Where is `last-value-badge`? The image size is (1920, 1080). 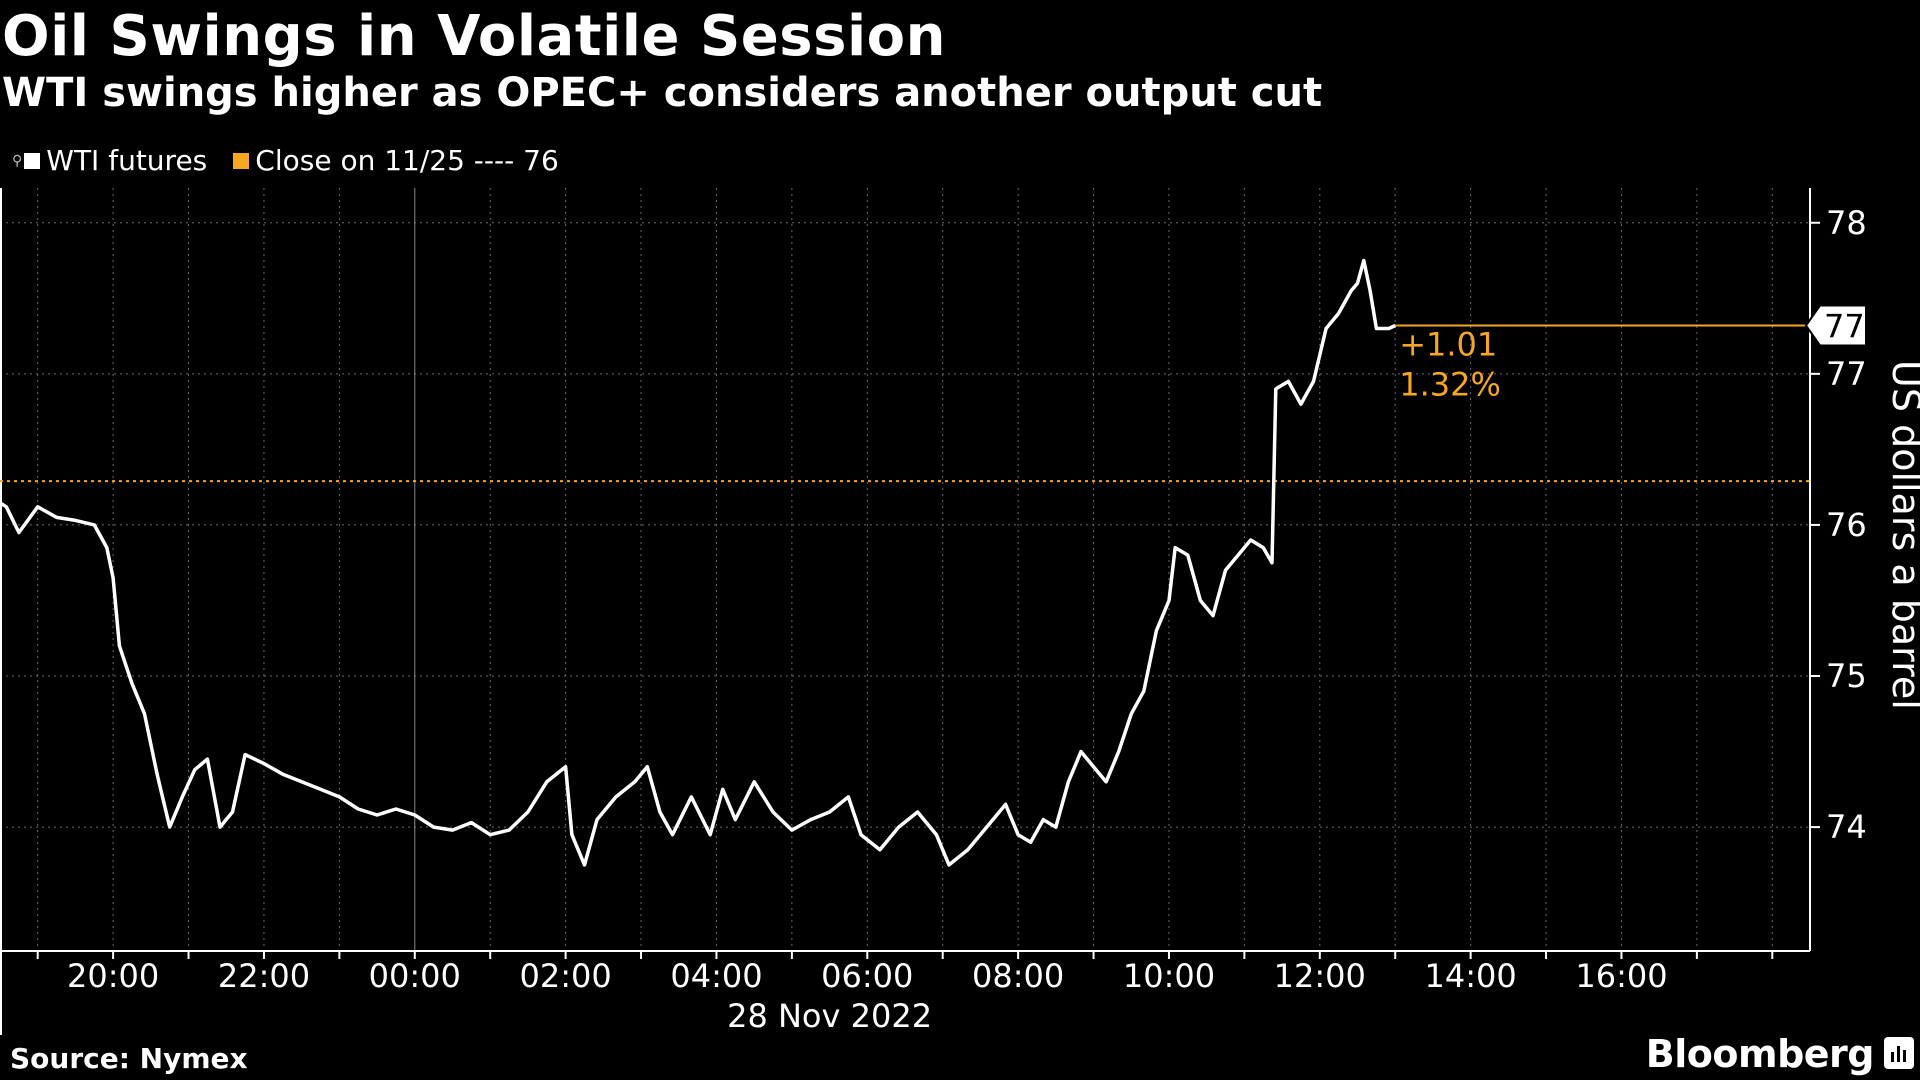
last-value-badge is located at coordinates (1835, 325).